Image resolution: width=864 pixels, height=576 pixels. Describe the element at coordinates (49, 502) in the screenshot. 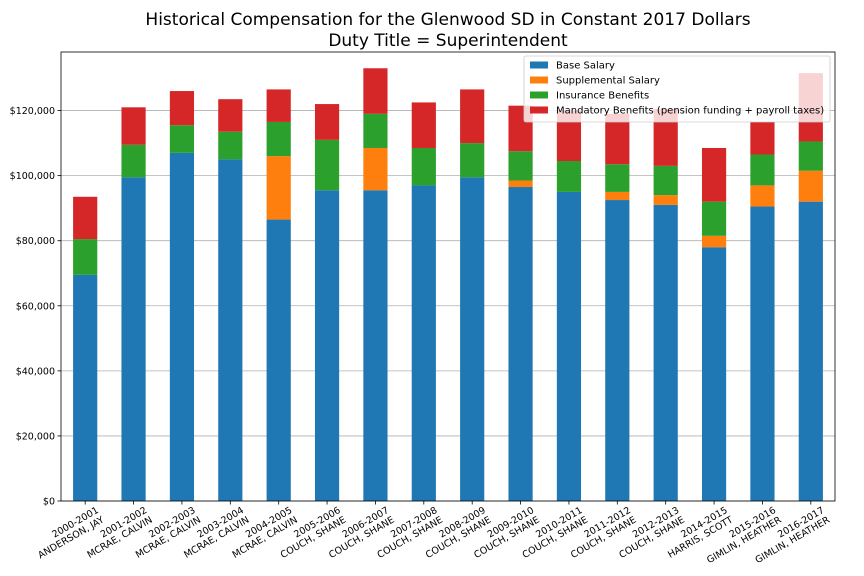

I see `y-tick-label: $0` at that location.